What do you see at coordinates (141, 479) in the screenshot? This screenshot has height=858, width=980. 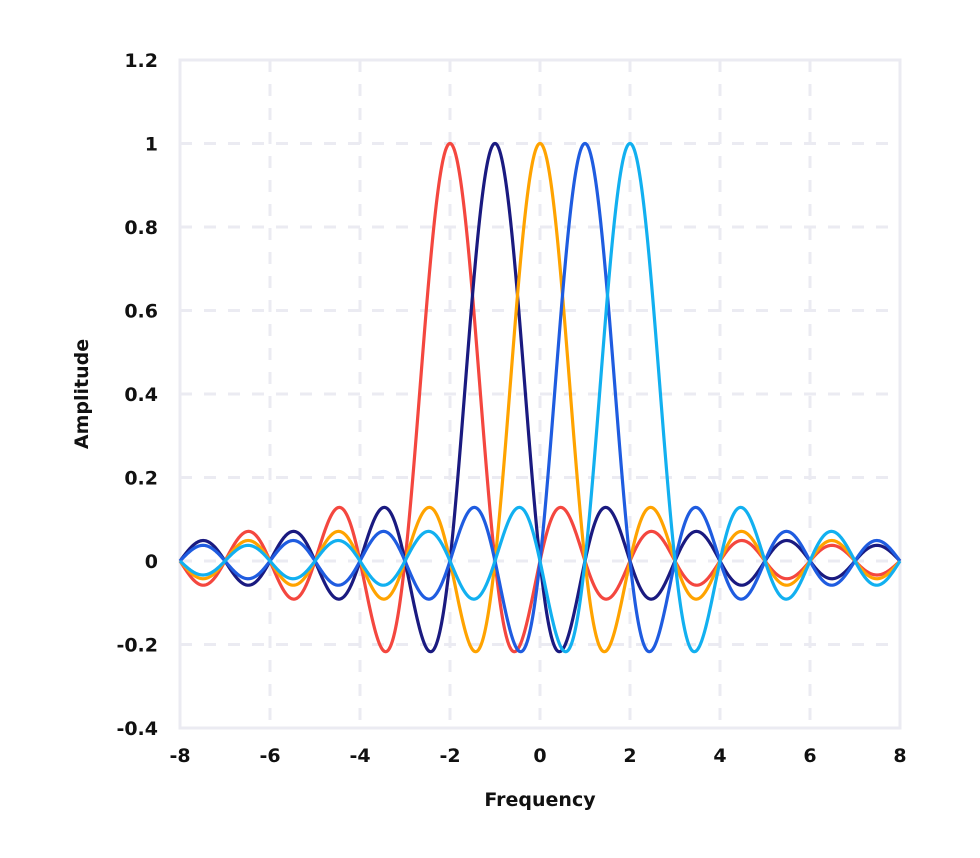 I see `y-tick-label: 0.2` at bounding box center [141, 479].